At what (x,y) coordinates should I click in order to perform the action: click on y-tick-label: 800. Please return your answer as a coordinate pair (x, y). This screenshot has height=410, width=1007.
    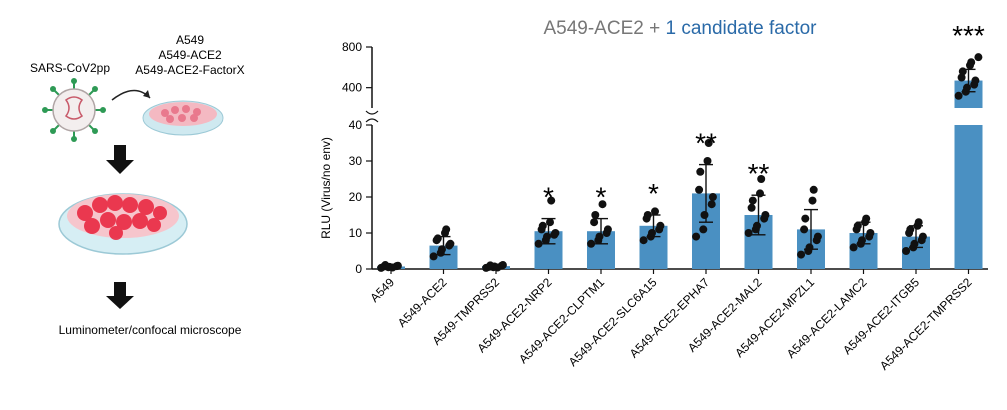
    Looking at the image, I should click on (352, 47).